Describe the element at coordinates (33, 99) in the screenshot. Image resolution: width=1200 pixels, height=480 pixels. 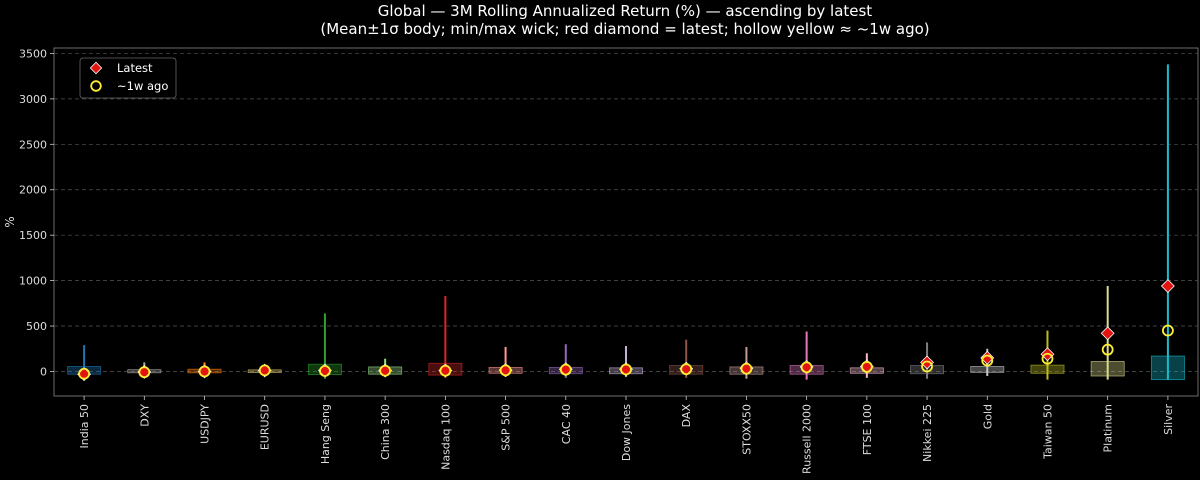
I see `y-tick-label: 3000` at that location.